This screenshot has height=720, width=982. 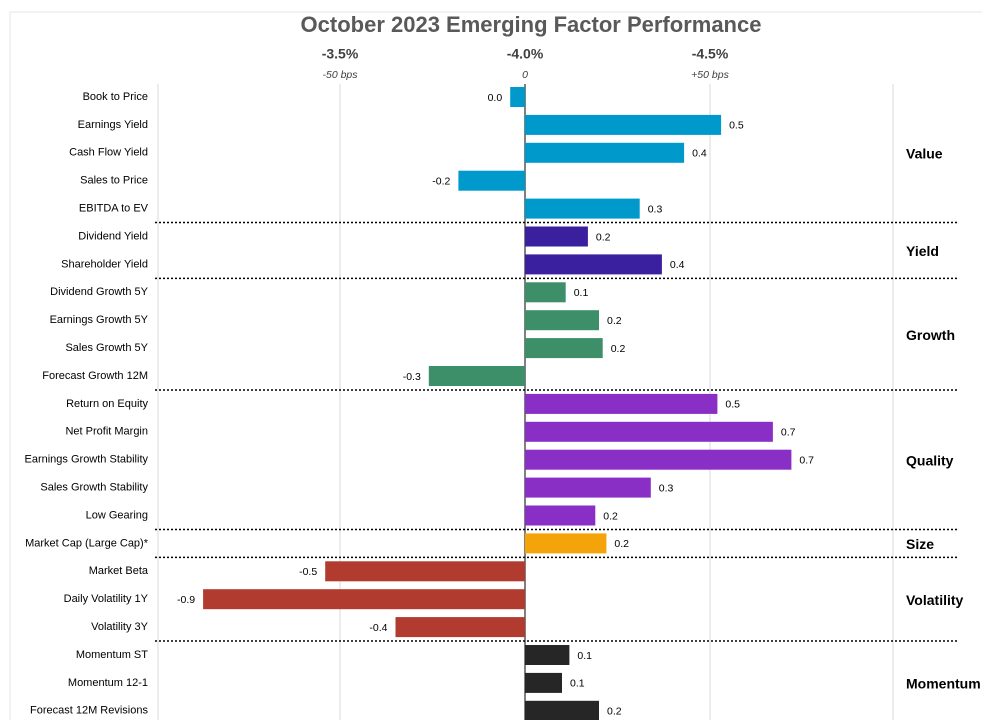 I want to click on group-label: Momentum, so click(x=943, y=684).